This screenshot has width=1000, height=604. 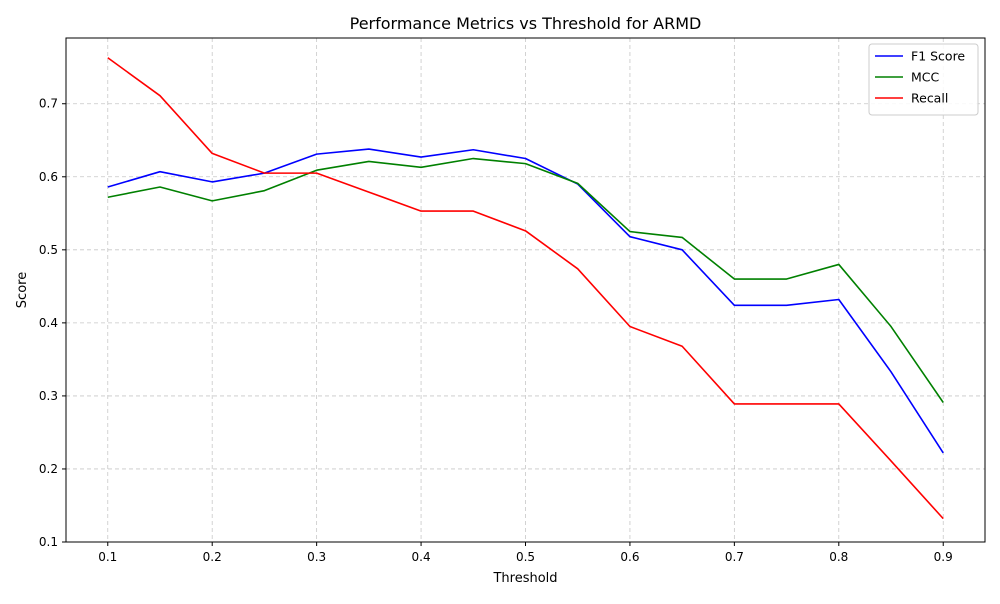 I want to click on x-axis-ticks: 0.1 0.2 0.3 0.4 0.5 0.6 0.7 0.8 0.9, so click(x=525, y=553).